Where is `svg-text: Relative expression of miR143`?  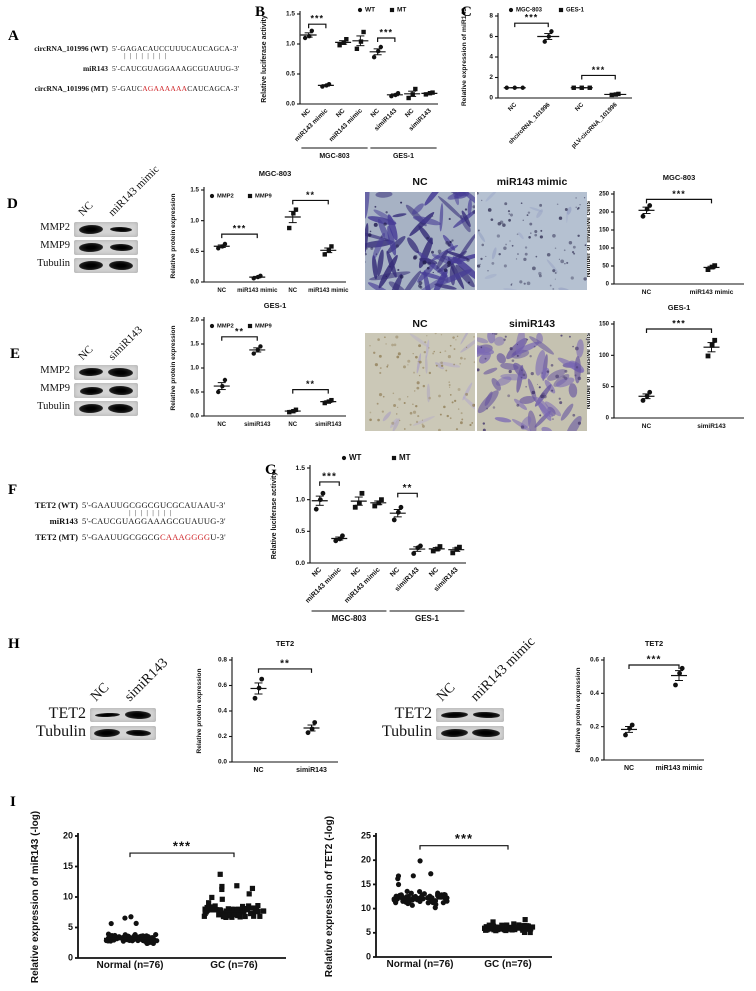 svg-text: Relative expression of miR143 is located at coordinates (464, 57).